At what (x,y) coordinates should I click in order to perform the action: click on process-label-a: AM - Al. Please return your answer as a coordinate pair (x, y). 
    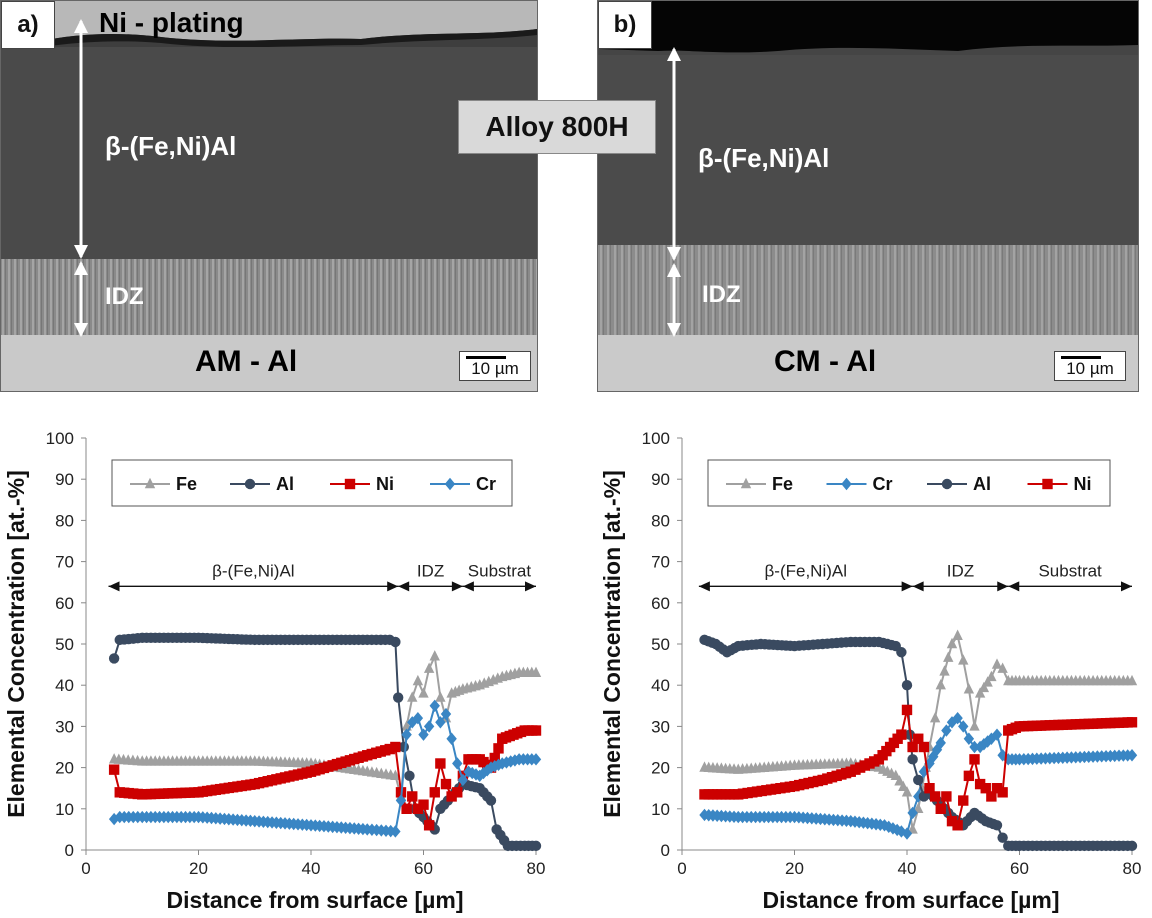
    Looking at the image, I should click on (246, 361).